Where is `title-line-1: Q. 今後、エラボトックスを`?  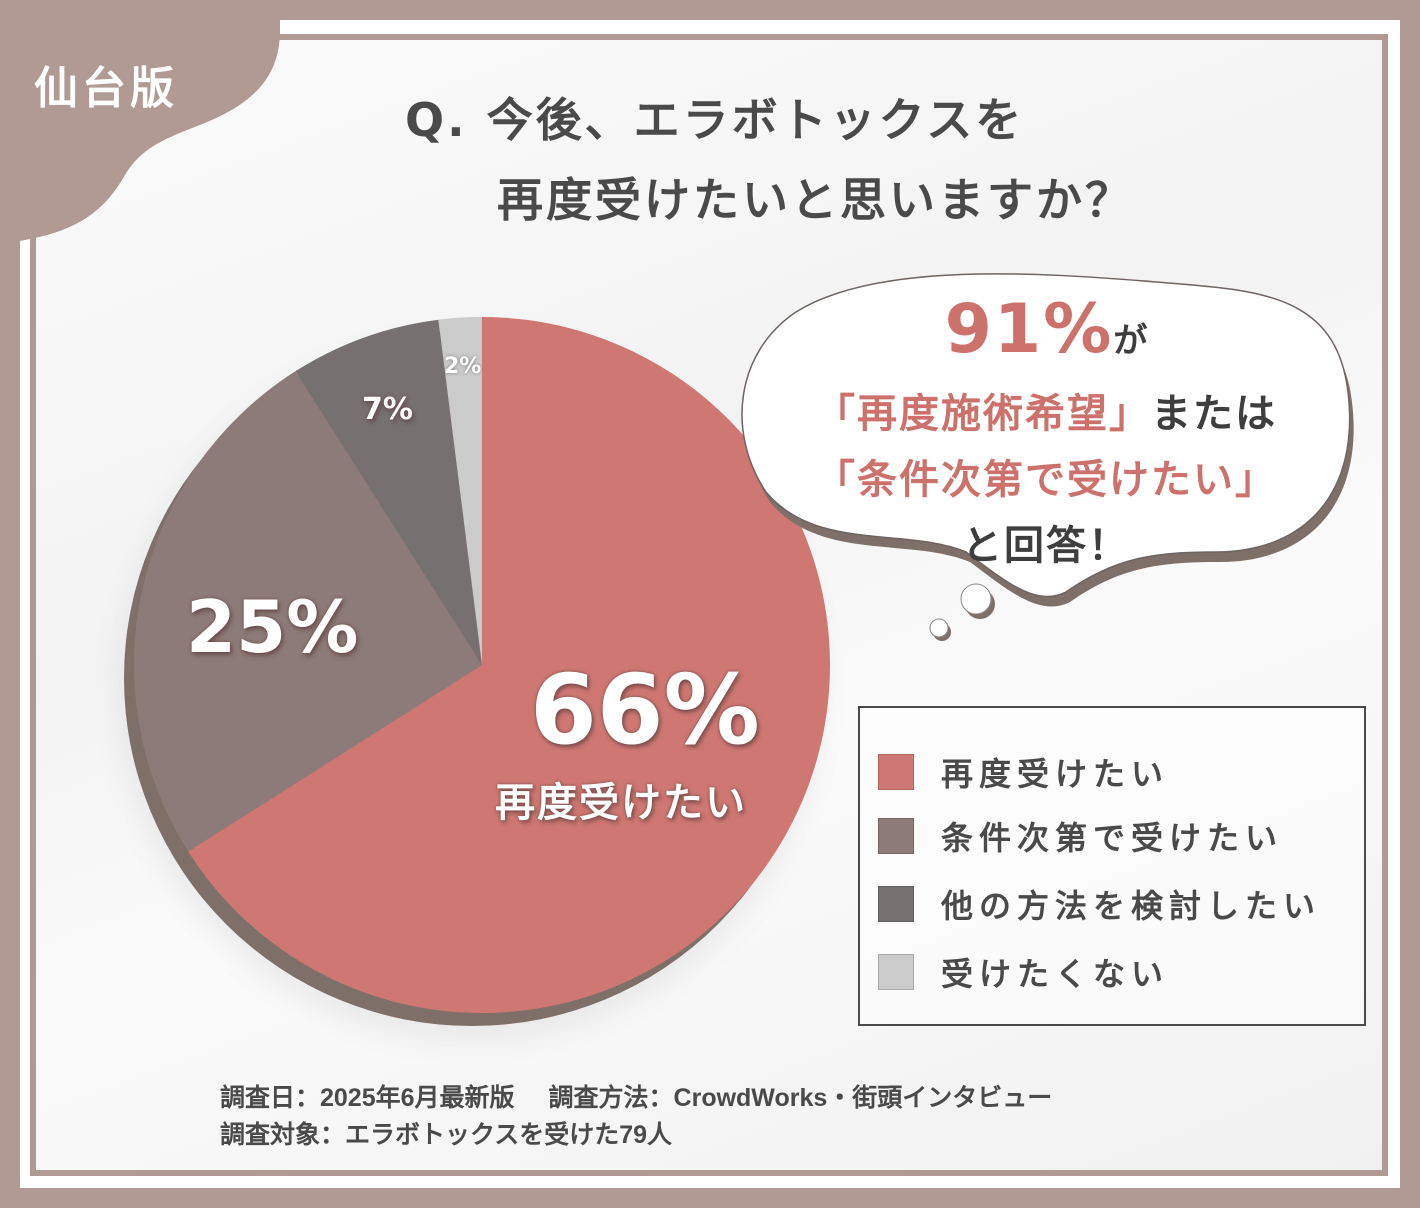
title-line-1: Q. 今後、エラボトックスを is located at coordinates (715, 120).